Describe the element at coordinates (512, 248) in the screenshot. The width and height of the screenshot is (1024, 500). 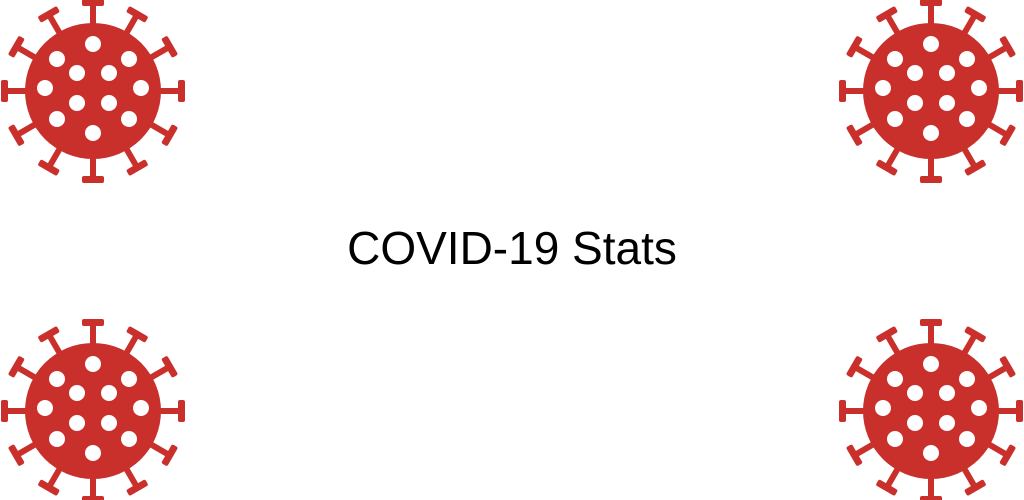
I see `app-title: COVID-19 Stats` at that location.